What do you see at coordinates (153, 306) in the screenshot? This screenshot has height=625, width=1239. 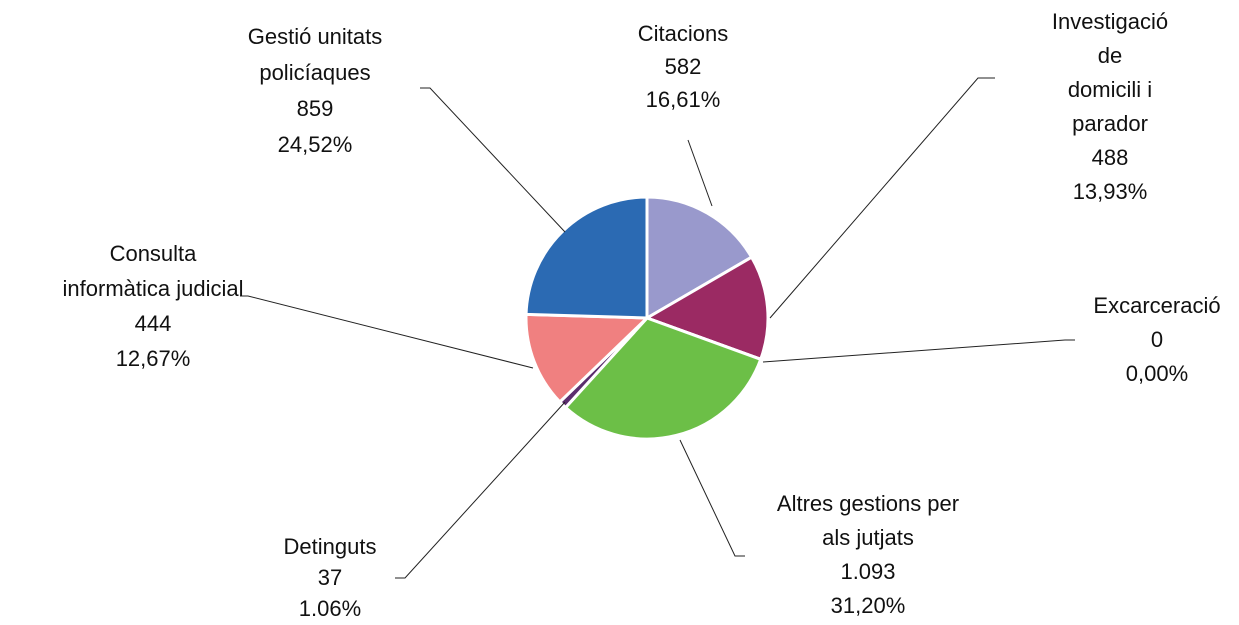 I see `data-label: Consulta informàtica judicial 444 12,67%` at bounding box center [153, 306].